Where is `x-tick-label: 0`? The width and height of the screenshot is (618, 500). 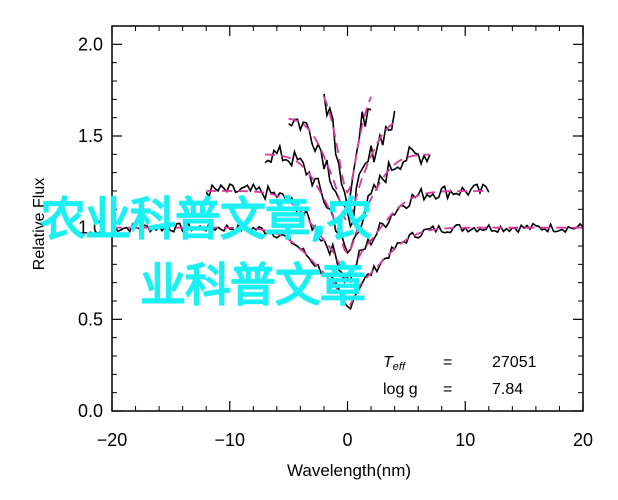 x-tick-label: 0 is located at coordinates (347, 440).